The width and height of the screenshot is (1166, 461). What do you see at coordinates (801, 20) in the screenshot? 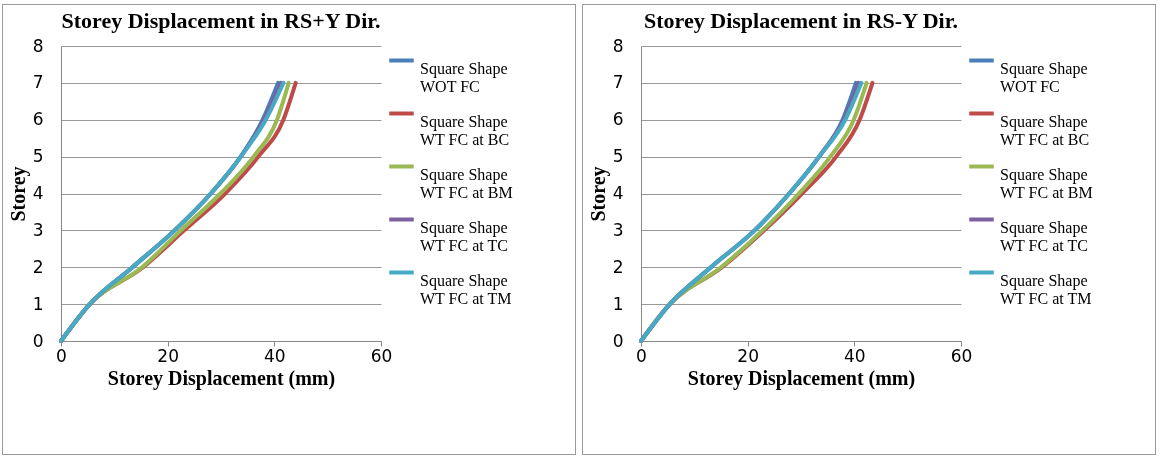
I see `chart-title: Storey Displacement in RS-Y Dir.` at bounding box center [801, 20].